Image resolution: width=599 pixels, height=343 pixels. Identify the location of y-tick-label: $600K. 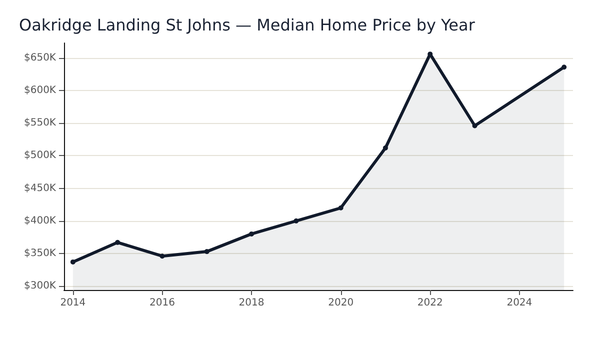
(40, 90).